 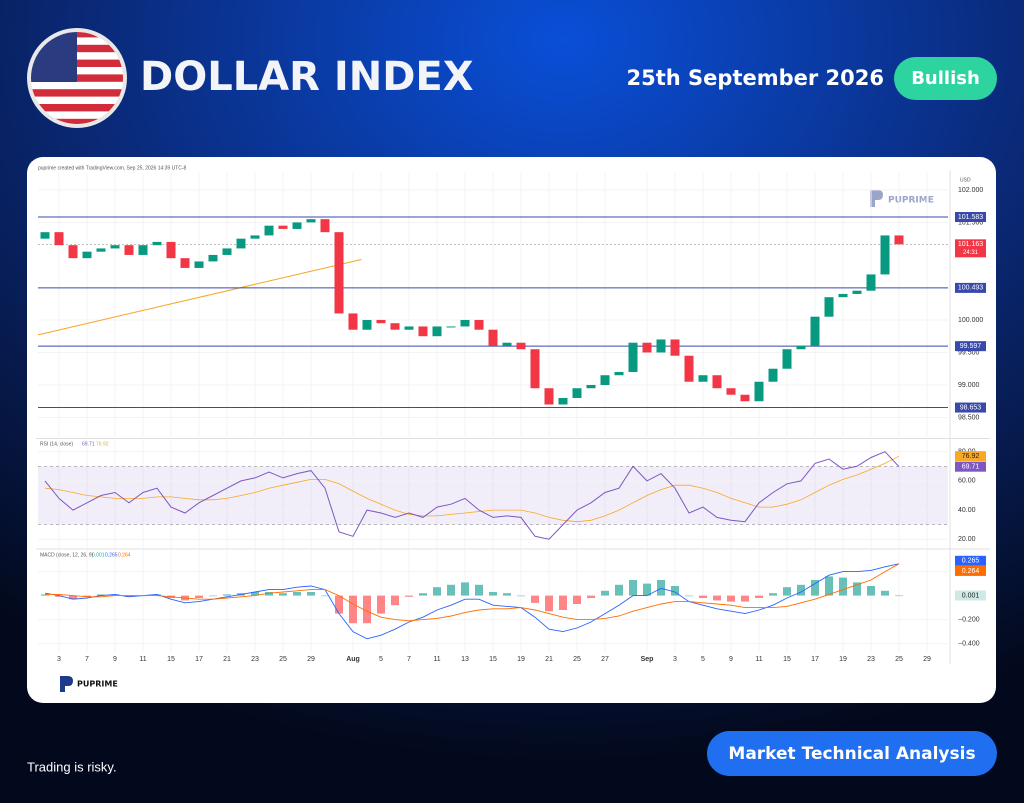 What do you see at coordinates (255, 659) in the screenshot?
I see `x-tick-label: 23` at bounding box center [255, 659].